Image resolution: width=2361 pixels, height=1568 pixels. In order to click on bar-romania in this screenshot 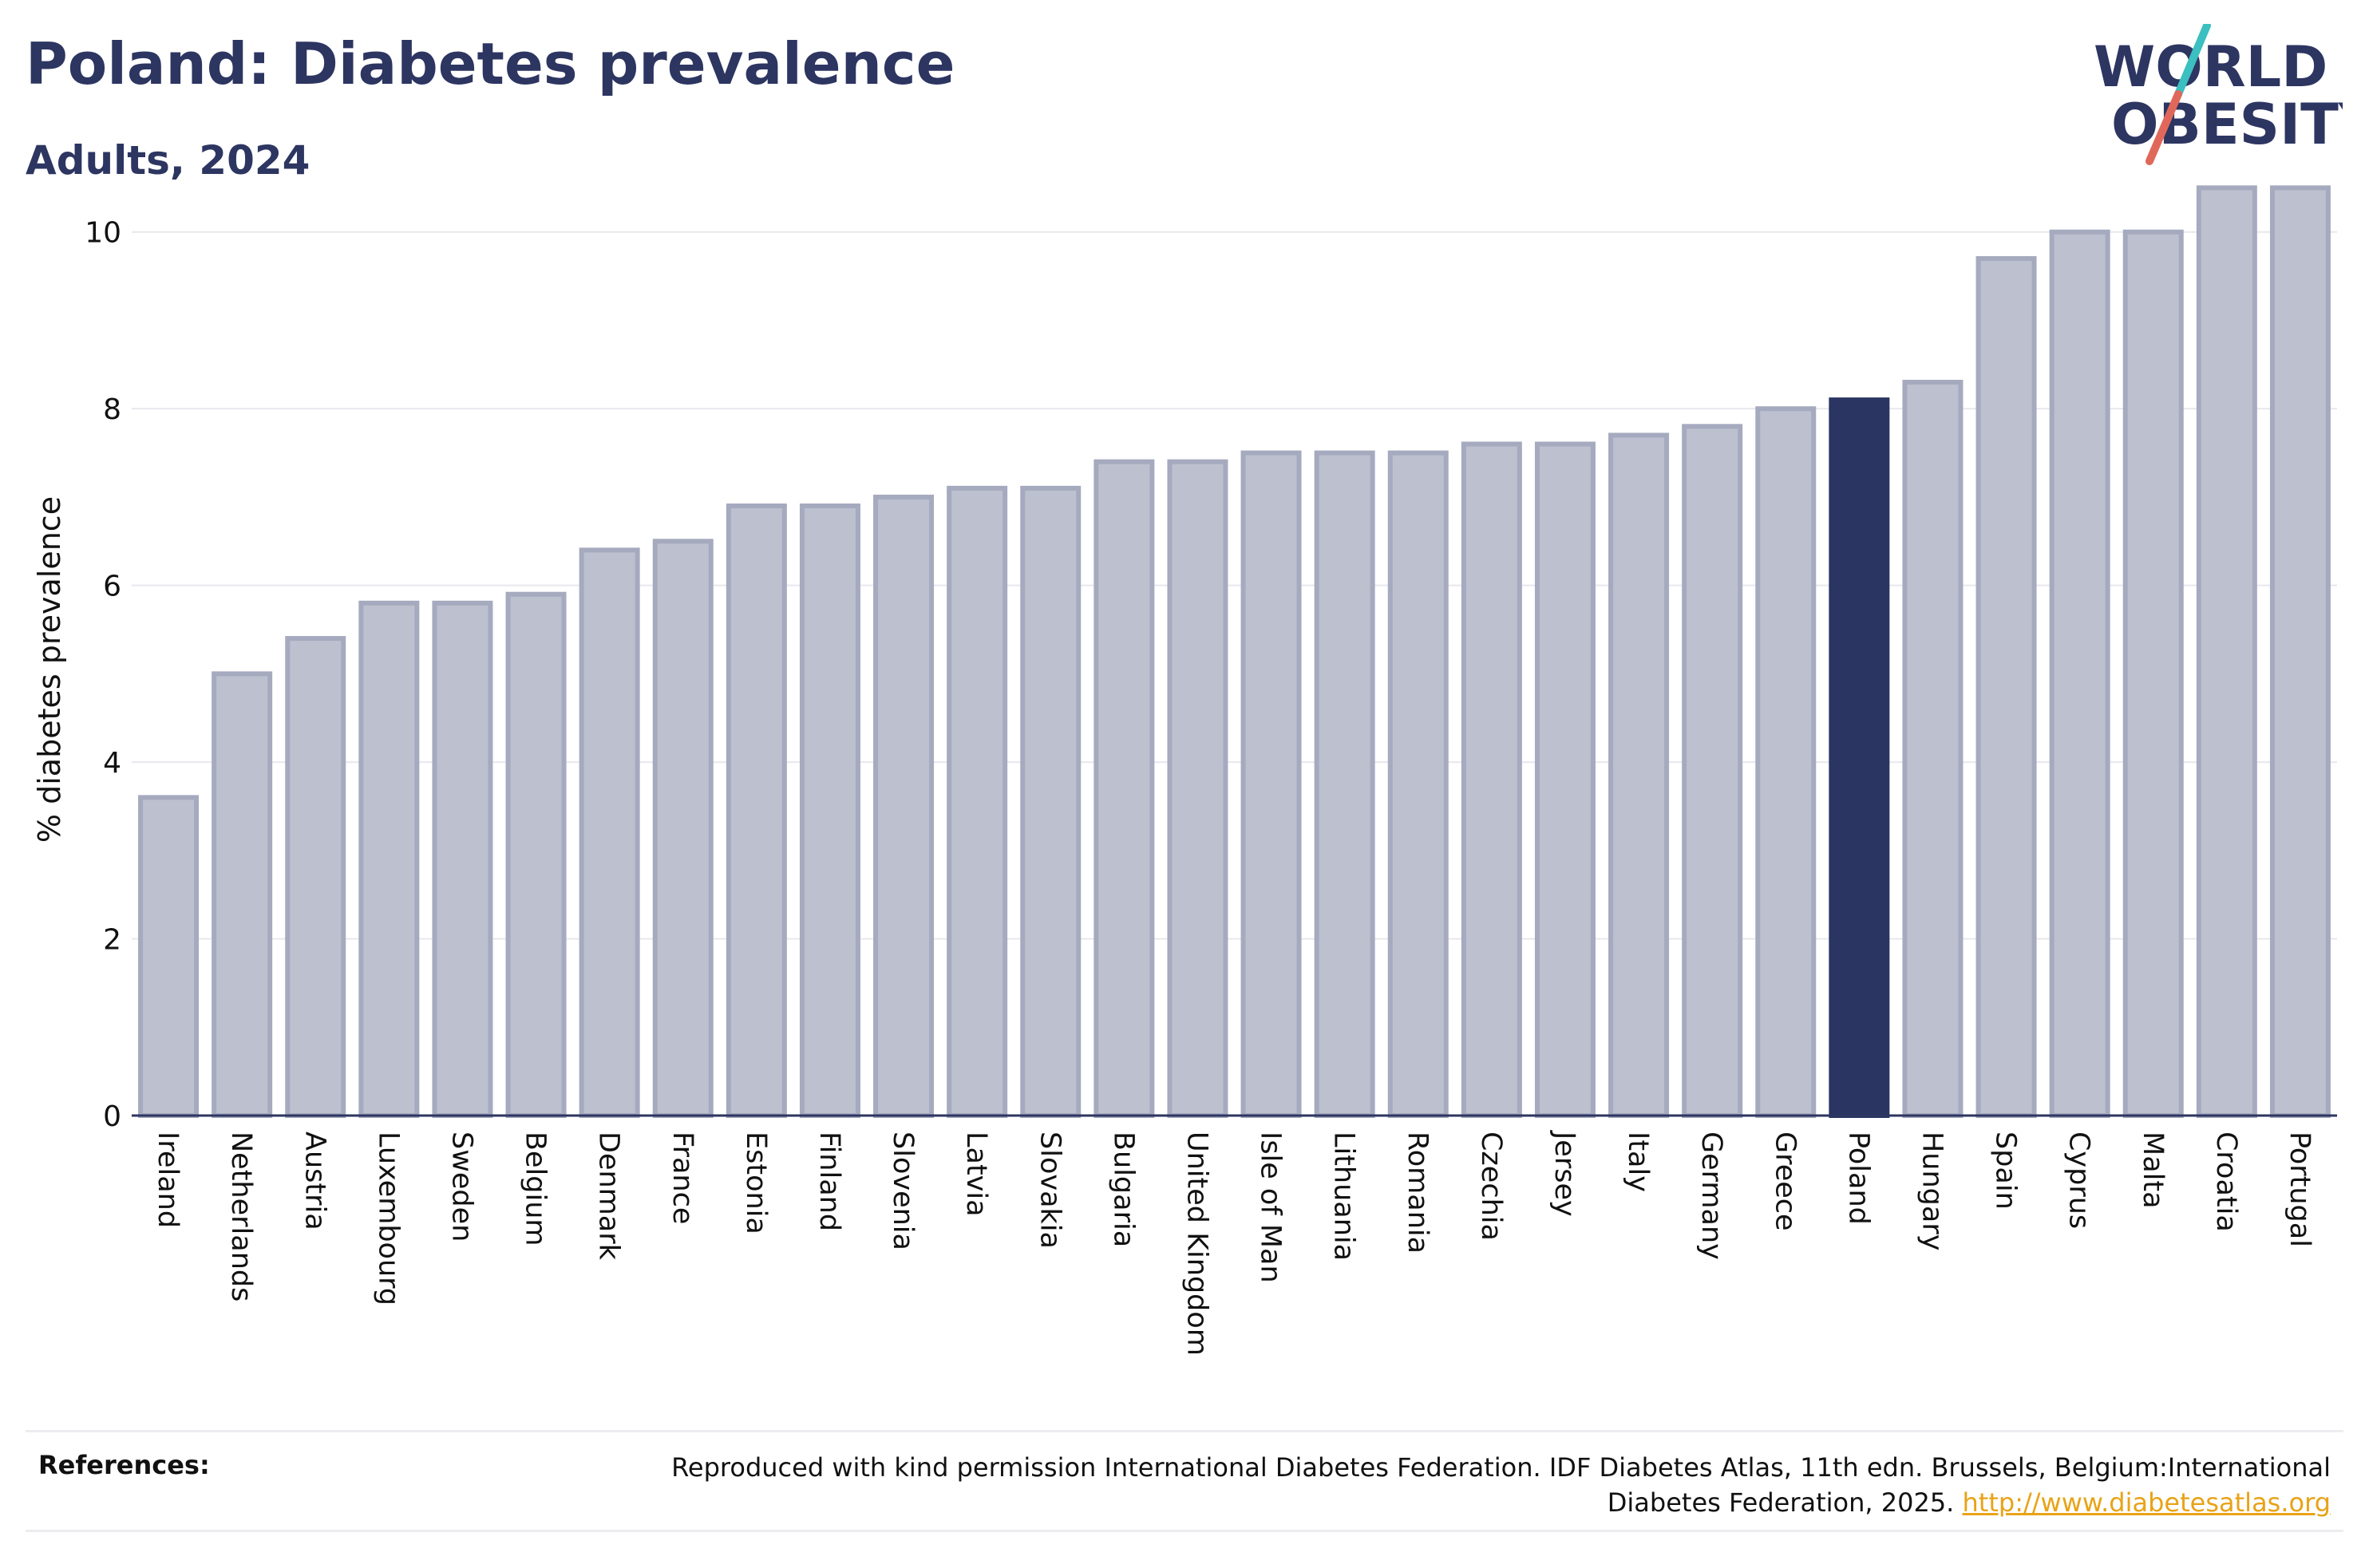, I will do `click(1418, 784)`.